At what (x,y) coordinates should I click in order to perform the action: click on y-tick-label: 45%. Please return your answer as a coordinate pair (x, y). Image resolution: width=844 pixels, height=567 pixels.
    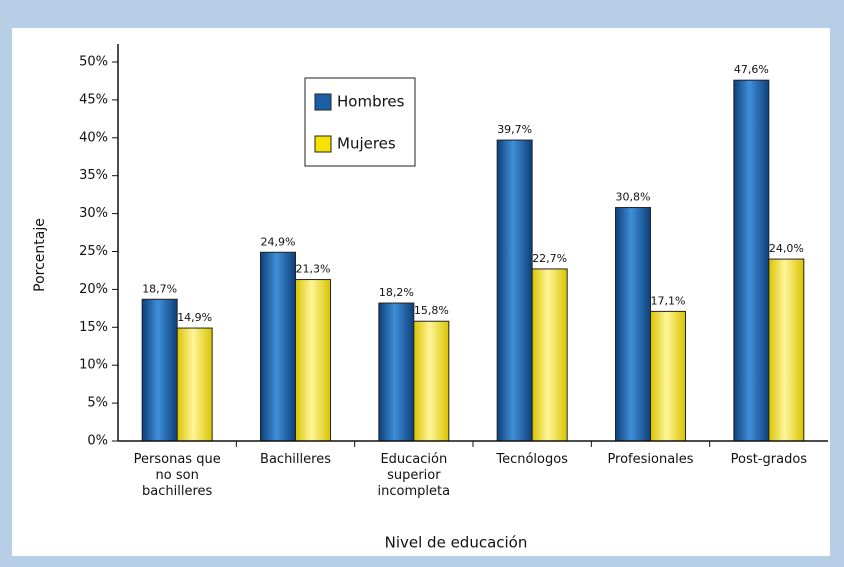
    Looking at the image, I should click on (93, 99).